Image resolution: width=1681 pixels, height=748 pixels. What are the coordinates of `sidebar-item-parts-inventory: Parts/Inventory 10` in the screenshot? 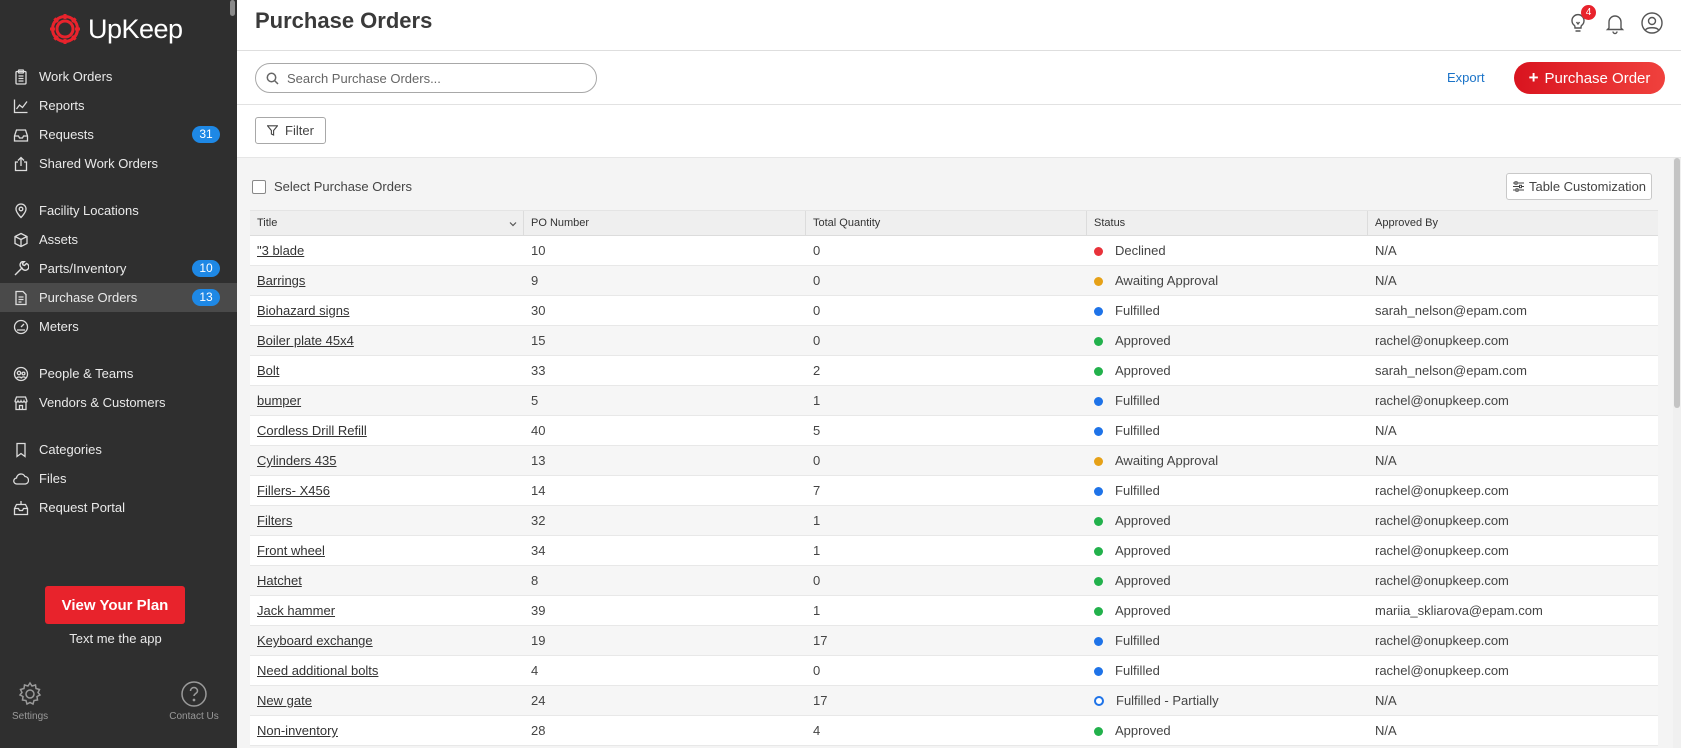 It's located at (118, 268).